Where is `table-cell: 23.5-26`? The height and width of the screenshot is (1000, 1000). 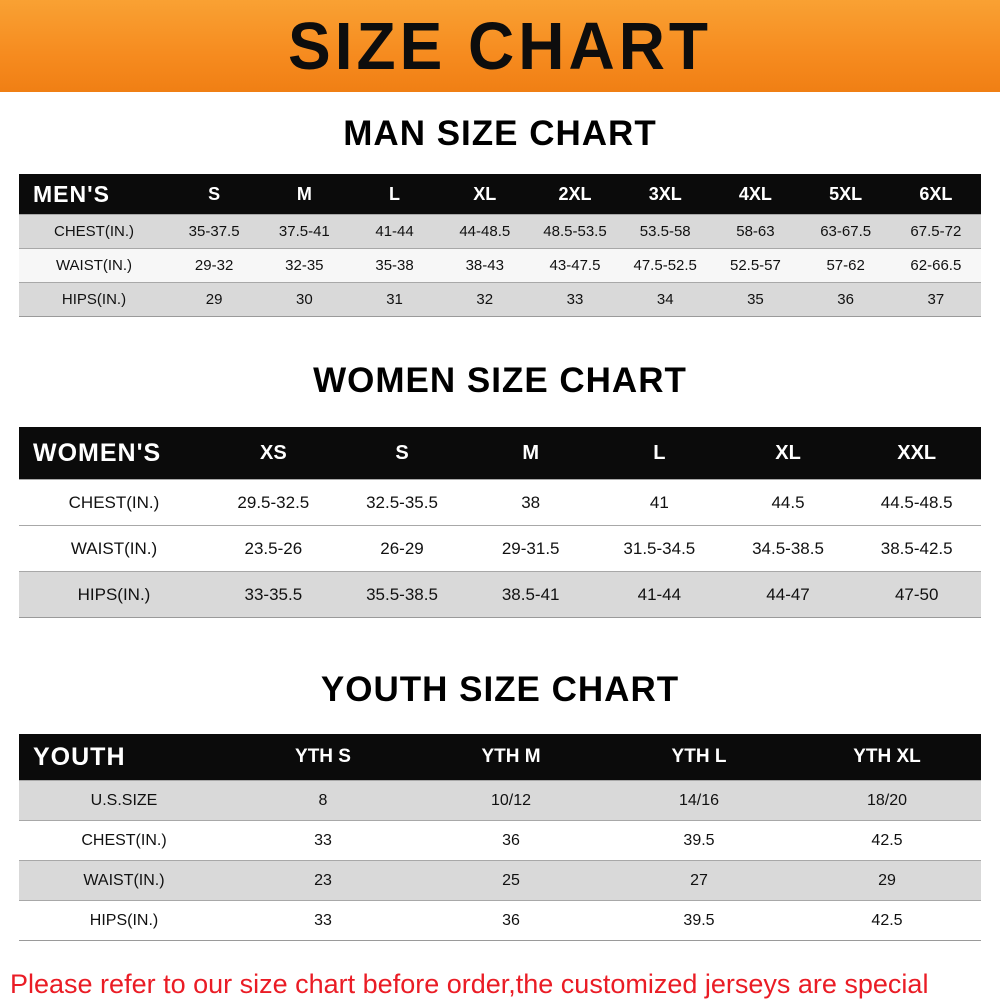
table-cell: 23.5-26 is located at coordinates (273, 548).